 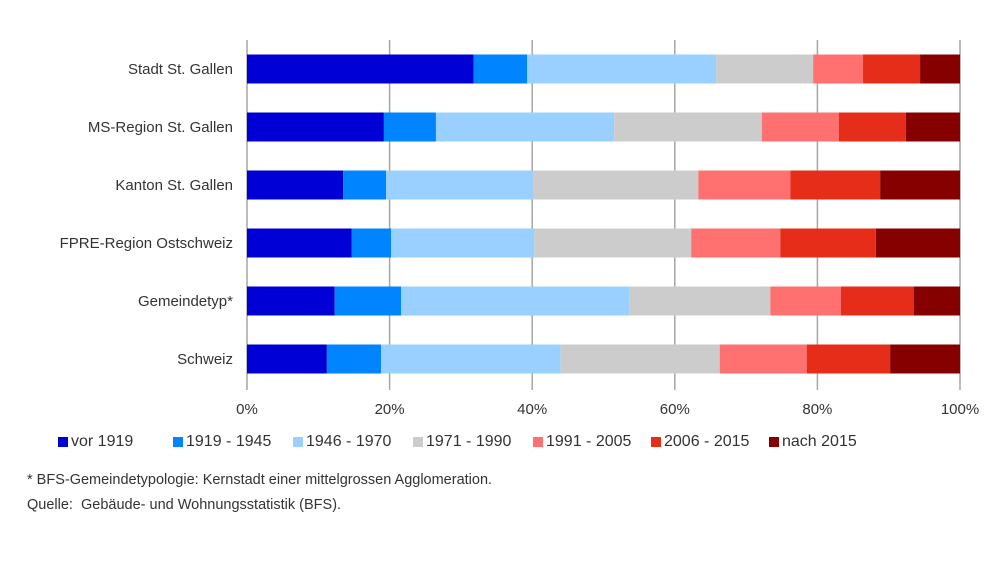 I want to click on legend-item: 1919 - 1945, so click(x=233, y=442).